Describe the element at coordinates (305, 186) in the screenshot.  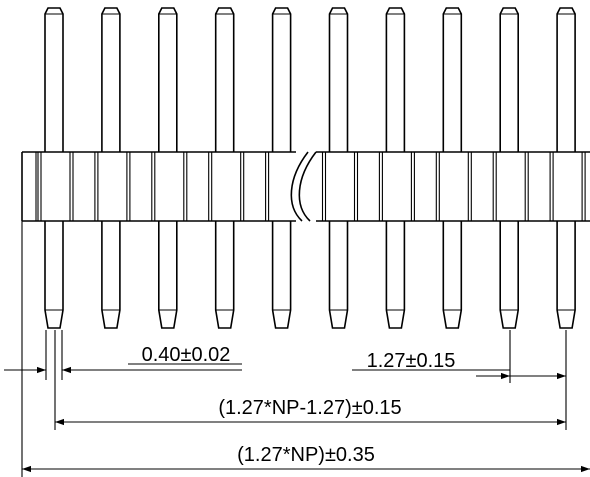
I see `housing` at that location.